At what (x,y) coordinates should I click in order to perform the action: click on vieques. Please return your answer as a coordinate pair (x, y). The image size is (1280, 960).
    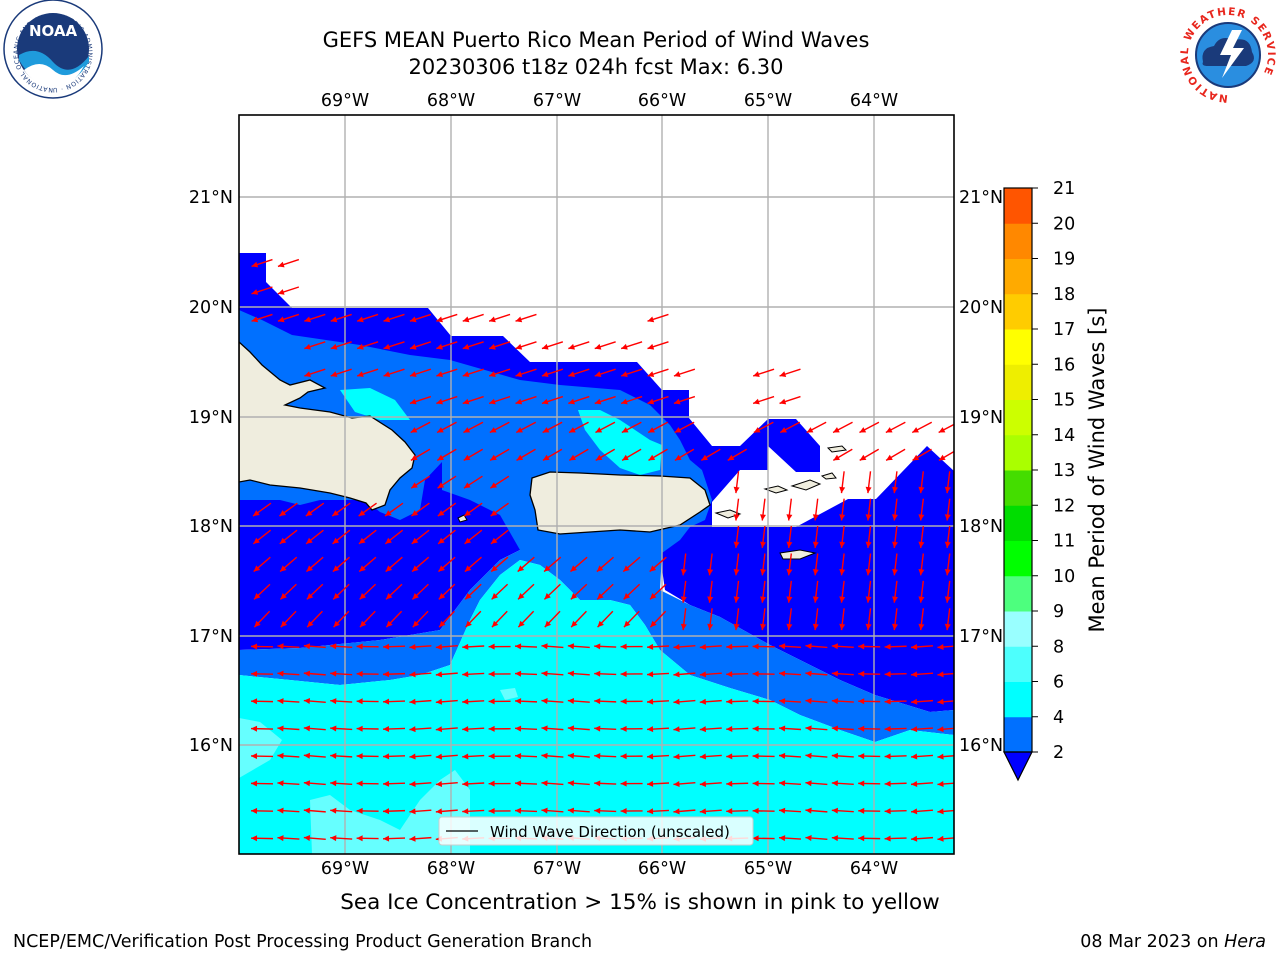
    Looking at the image, I should click on (728, 514).